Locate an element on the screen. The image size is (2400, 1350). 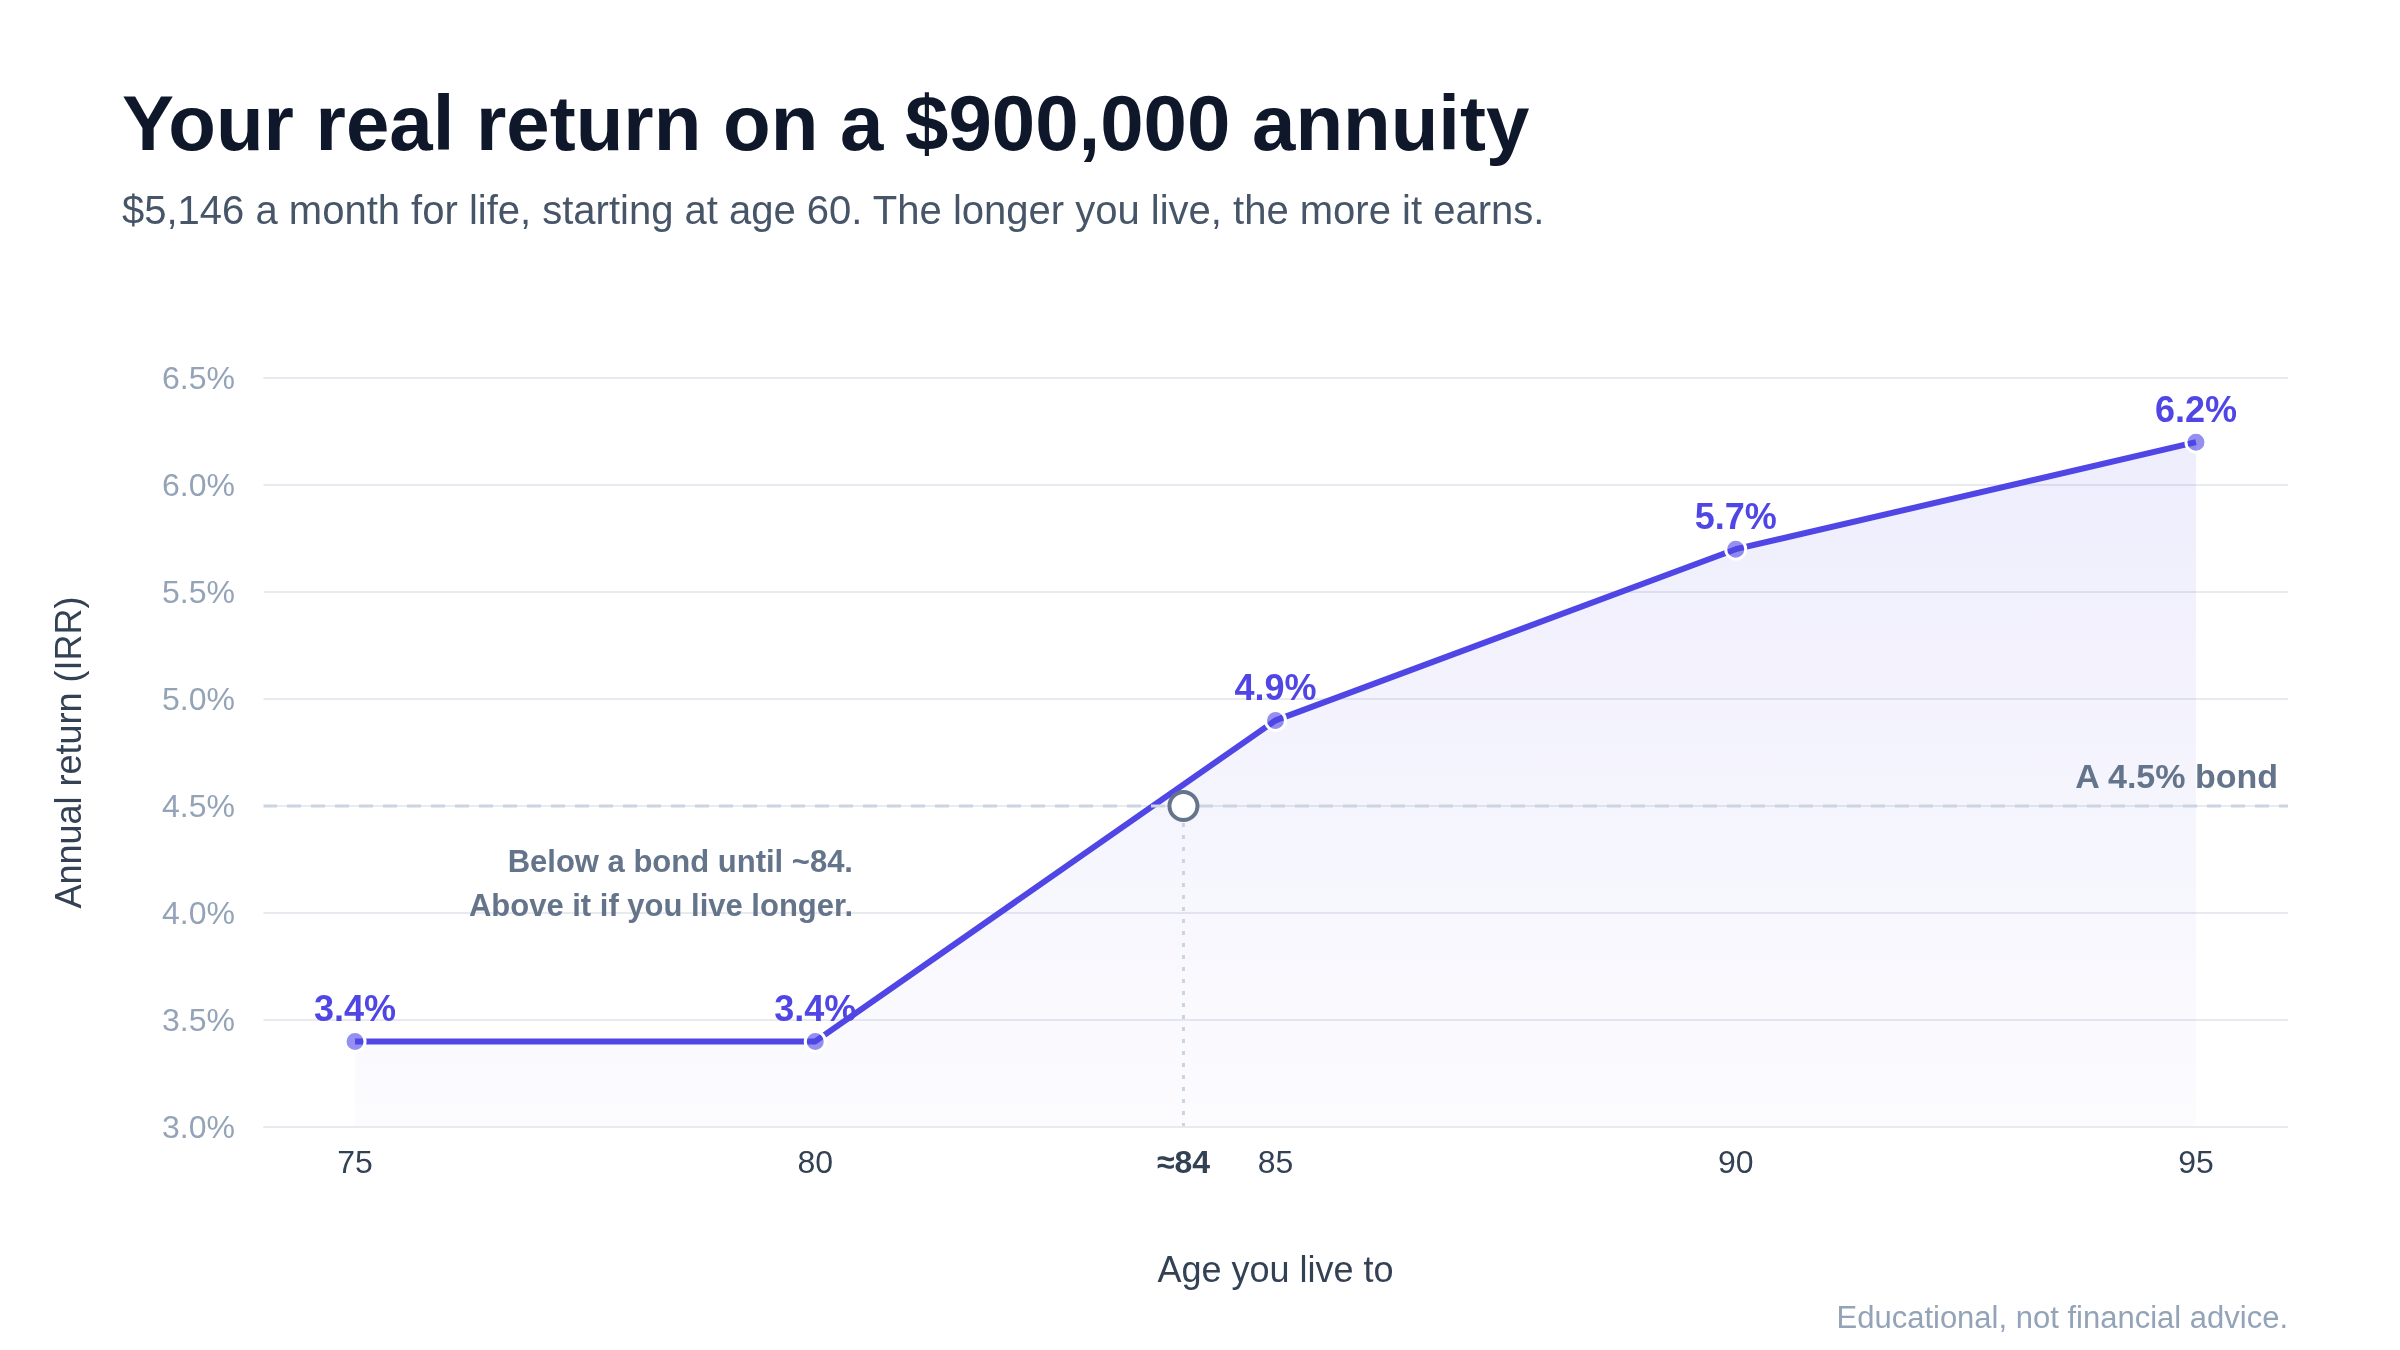
data-label: 6.2% is located at coordinates (2195, 410).